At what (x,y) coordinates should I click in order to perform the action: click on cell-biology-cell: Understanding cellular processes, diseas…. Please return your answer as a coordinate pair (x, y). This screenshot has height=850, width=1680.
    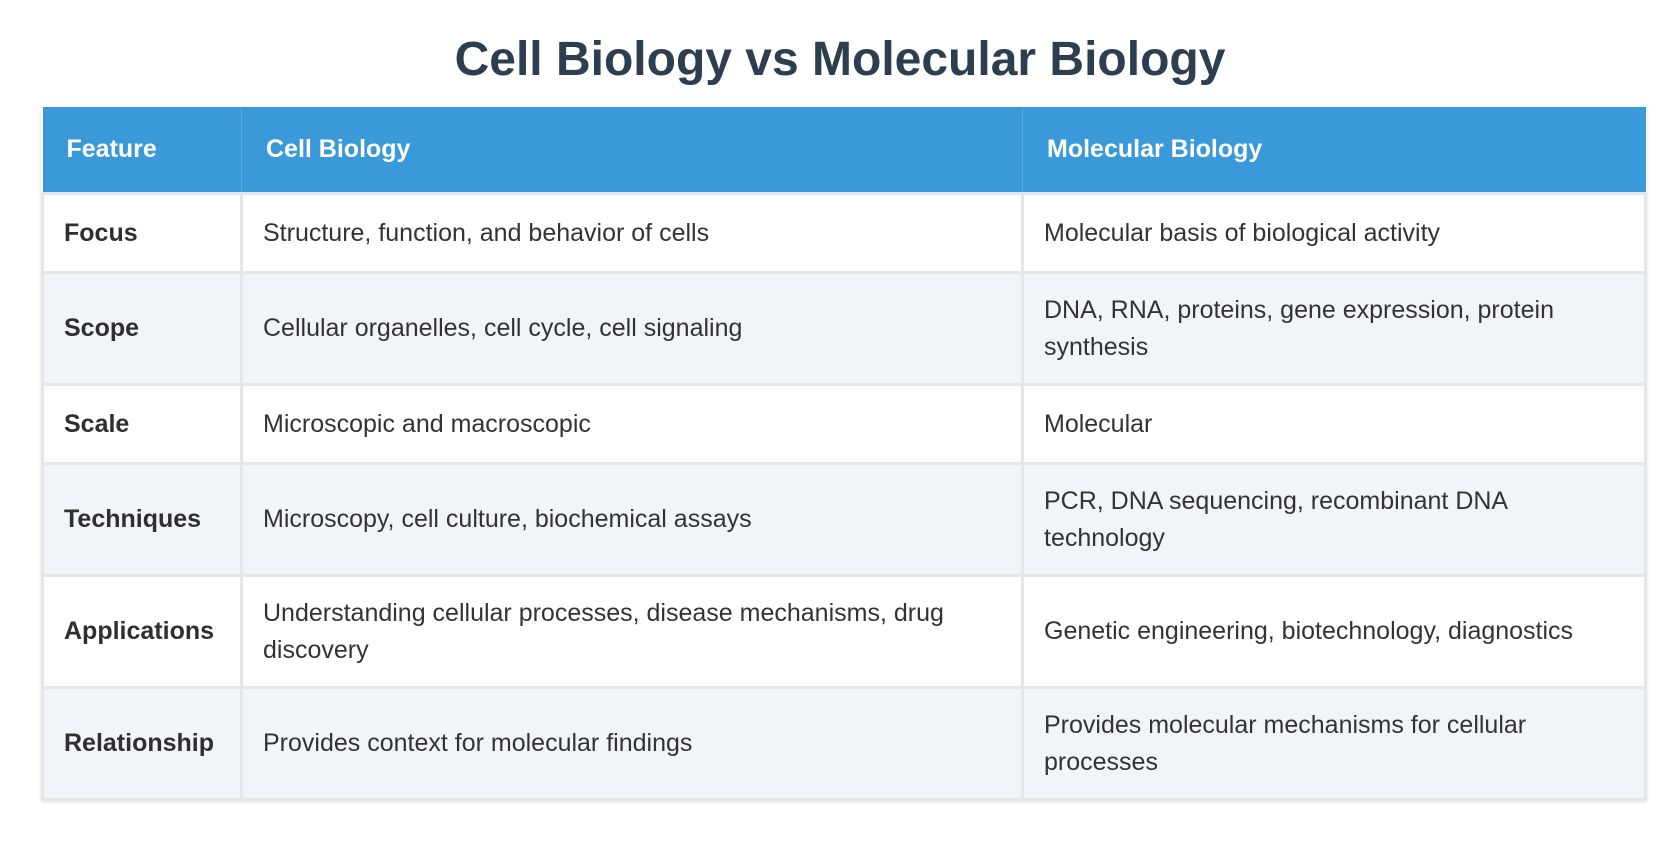
    Looking at the image, I should click on (632, 631).